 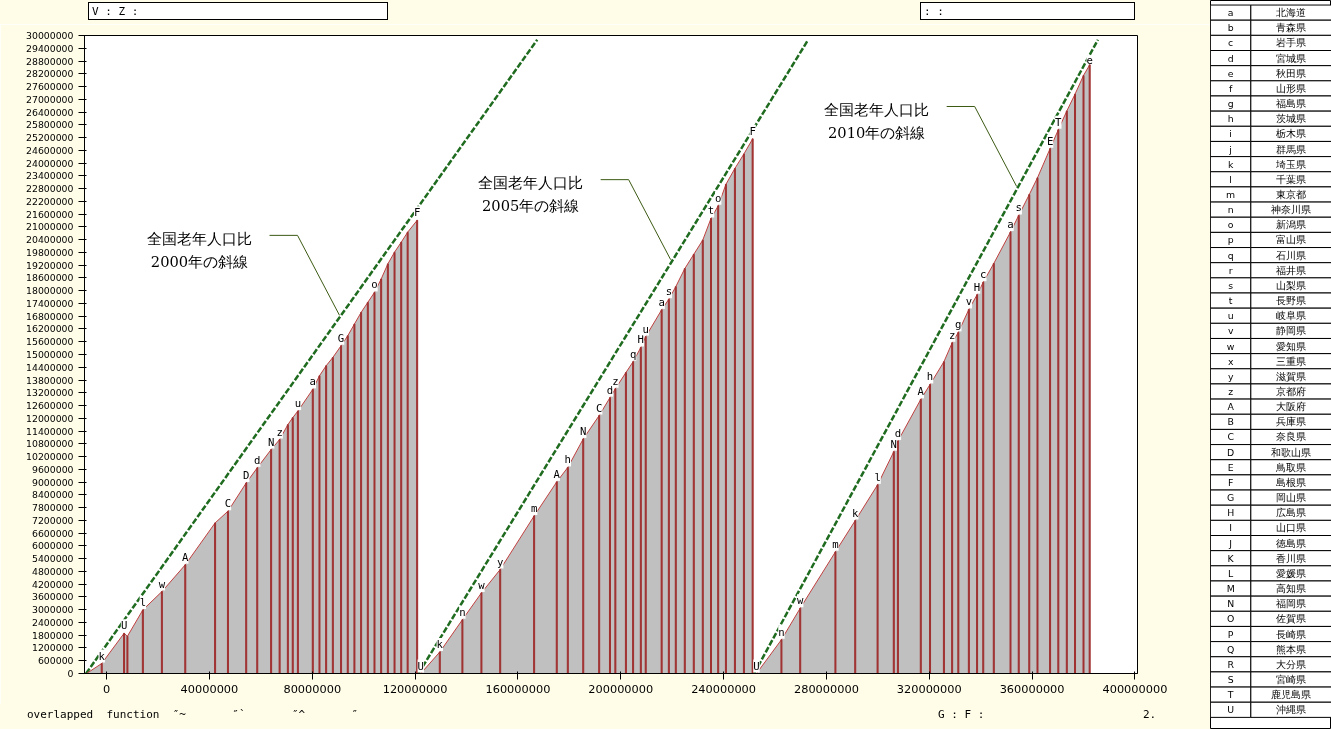 I want to click on y-tick-label: 10200000, so click(x=50, y=457).